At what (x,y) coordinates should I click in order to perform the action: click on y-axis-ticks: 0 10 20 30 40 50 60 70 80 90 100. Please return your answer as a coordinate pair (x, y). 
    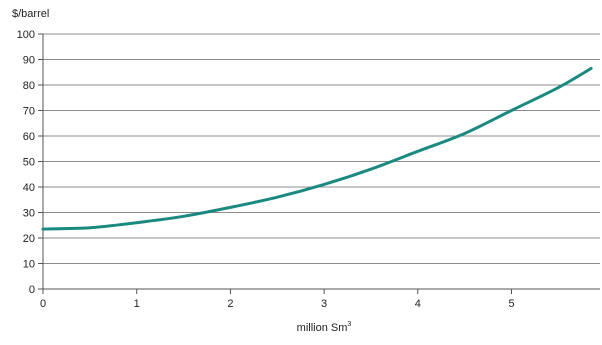
    Looking at the image, I should click on (30, 162).